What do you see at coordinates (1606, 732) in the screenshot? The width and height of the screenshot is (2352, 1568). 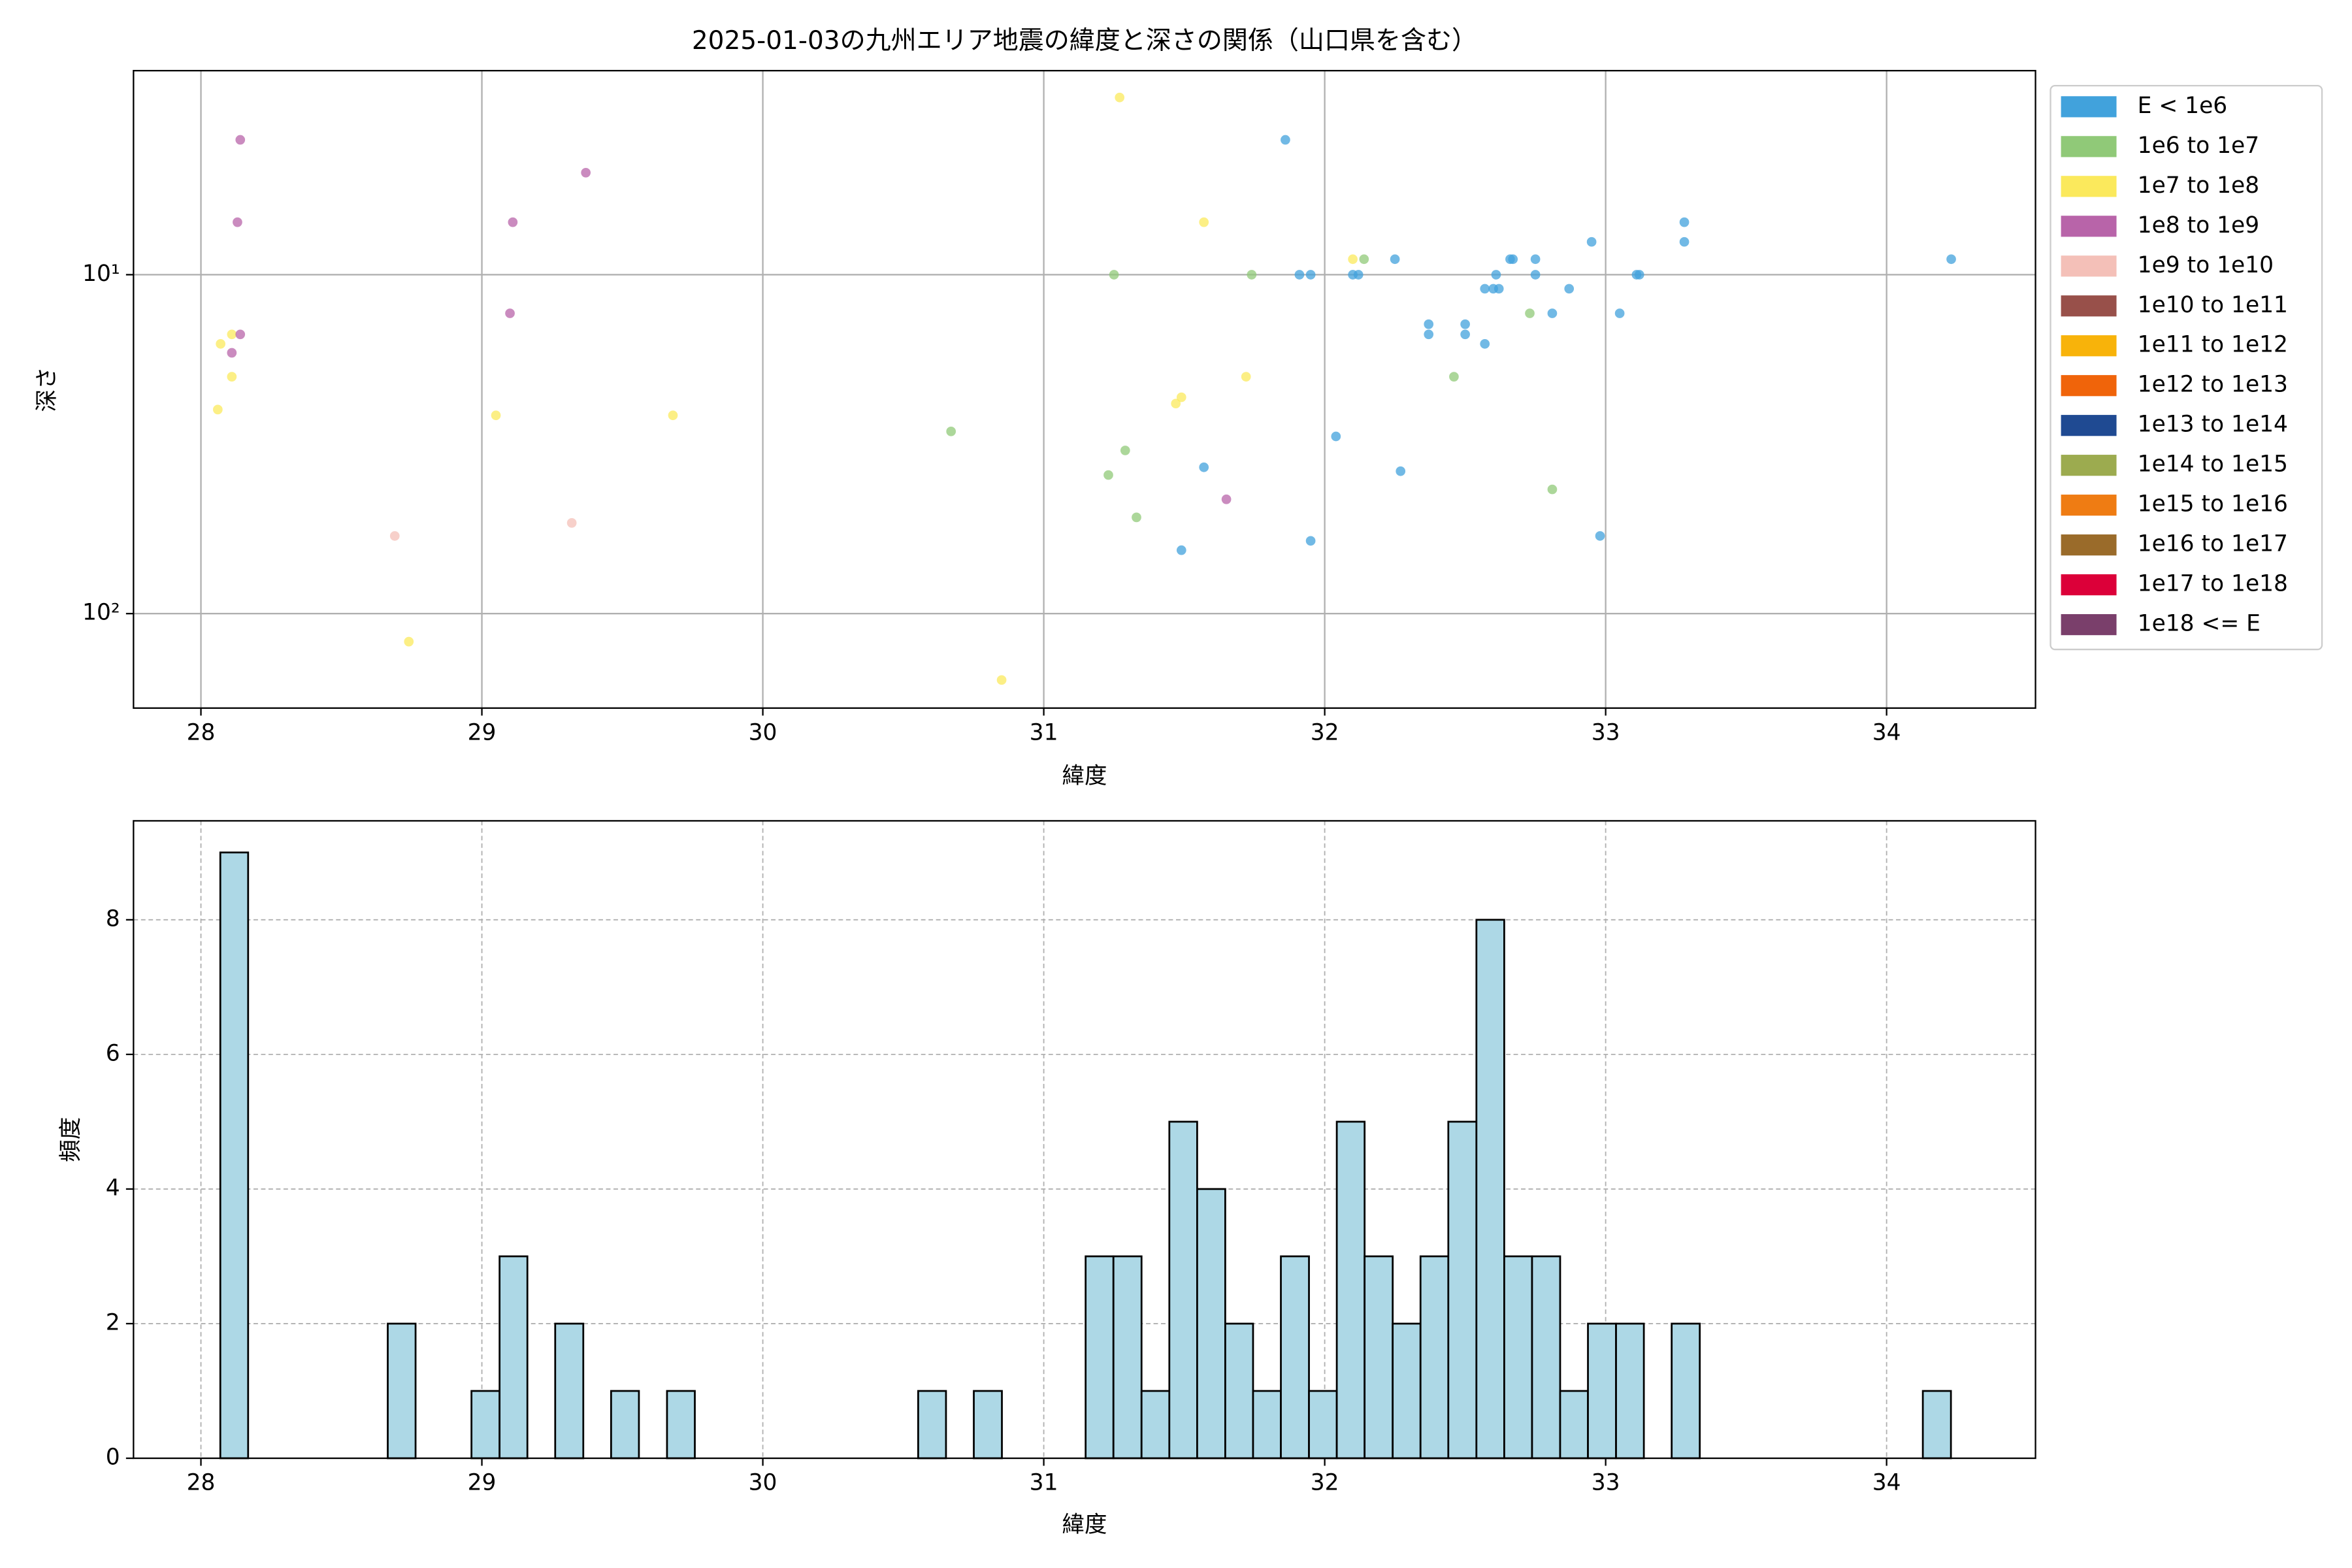 I see `x-tick-label: 33` at bounding box center [1606, 732].